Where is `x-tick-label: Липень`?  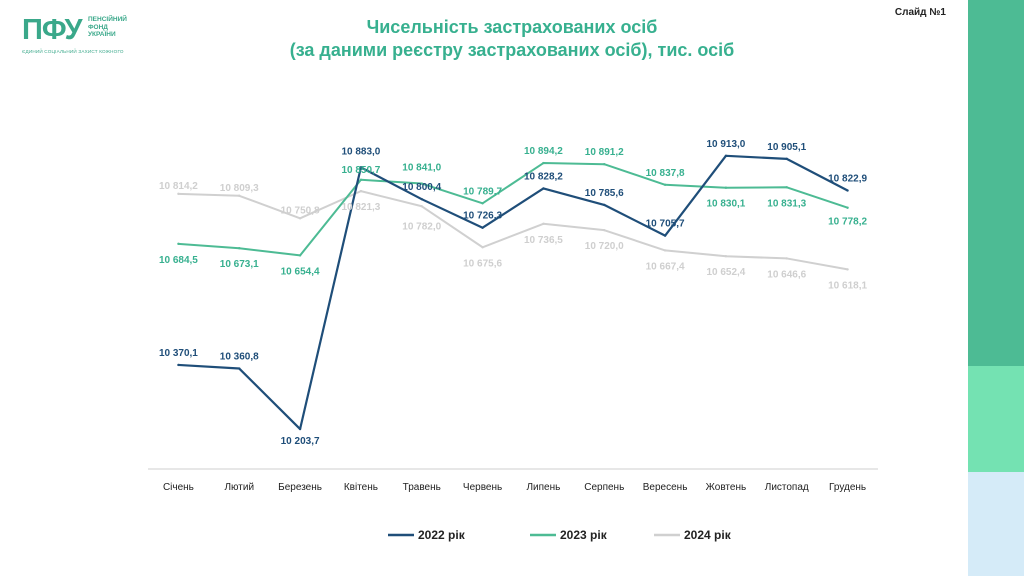 x-tick-label: Липень is located at coordinates (543, 487).